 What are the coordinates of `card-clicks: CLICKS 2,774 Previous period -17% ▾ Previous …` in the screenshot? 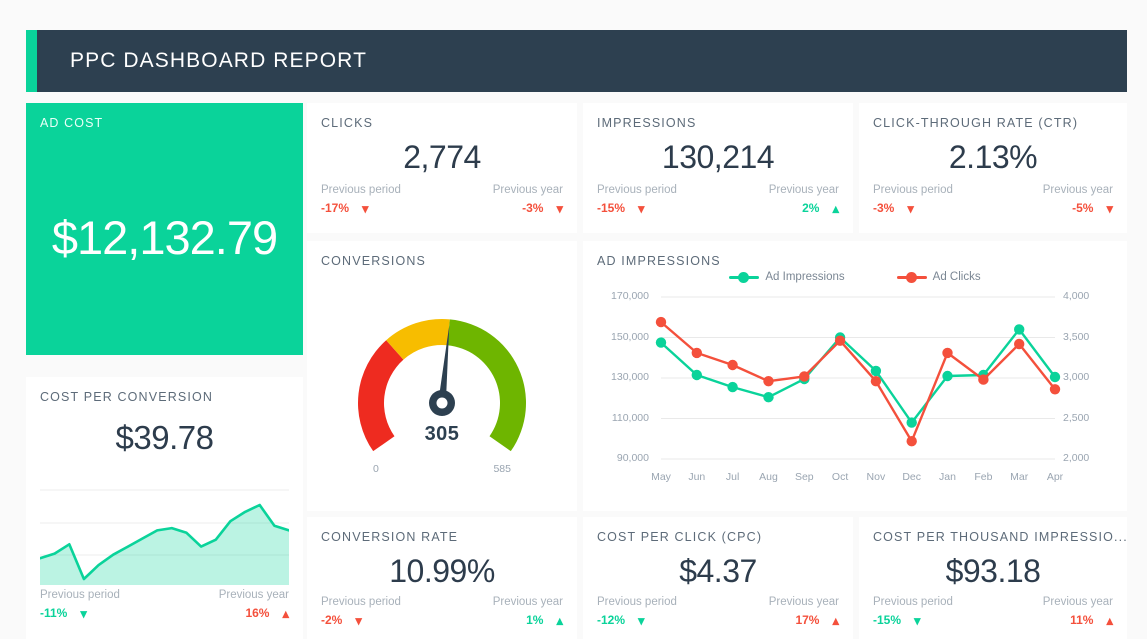 It's located at (442, 168).